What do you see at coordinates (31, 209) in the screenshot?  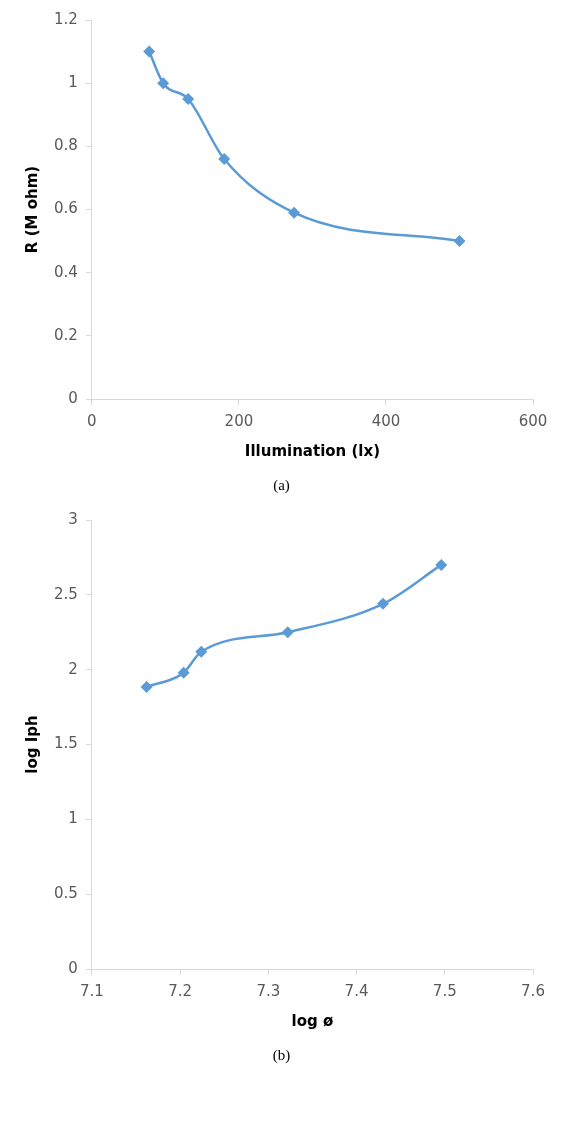 I see `y-axis-title: R (M ohm)` at bounding box center [31, 209].